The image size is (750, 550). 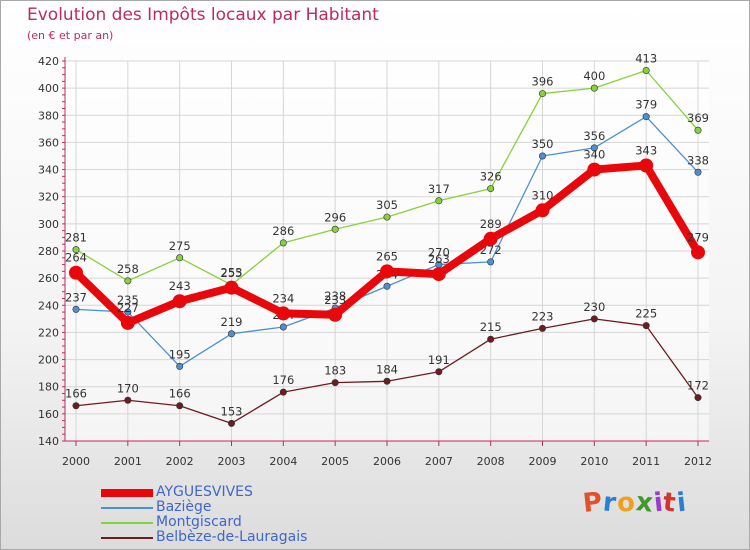 I want to click on data-label: 286, so click(x=283, y=231).